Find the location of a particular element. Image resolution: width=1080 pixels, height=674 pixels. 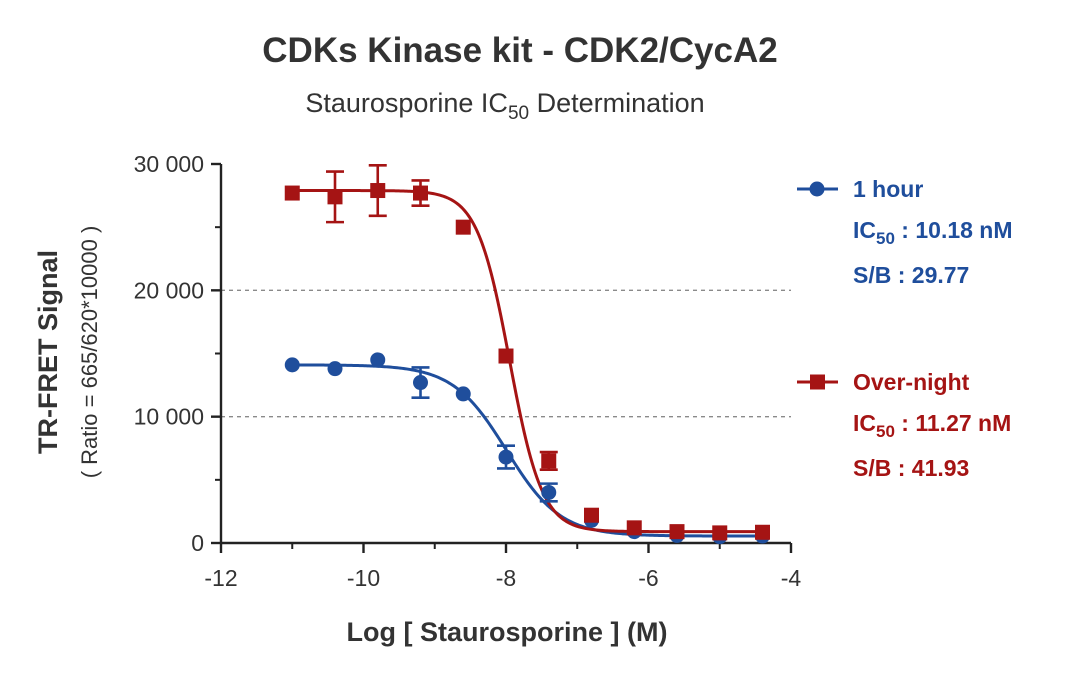

x-axis-label: Log [ Staurosporine ] (M) is located at coordinates (507, 632).